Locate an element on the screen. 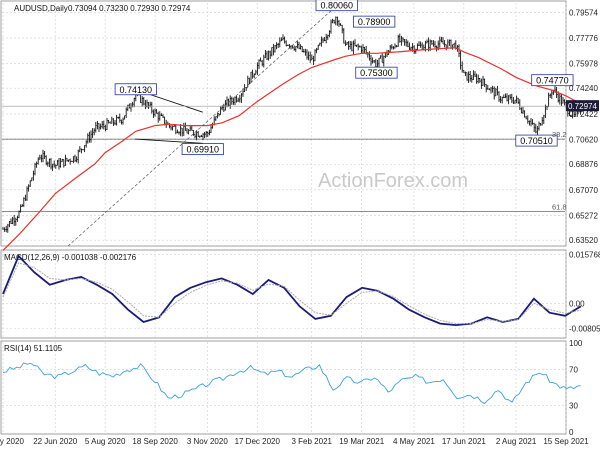 The height and width of the screenshot is (450, 600). trend-line is located at coordinates (169, 141).